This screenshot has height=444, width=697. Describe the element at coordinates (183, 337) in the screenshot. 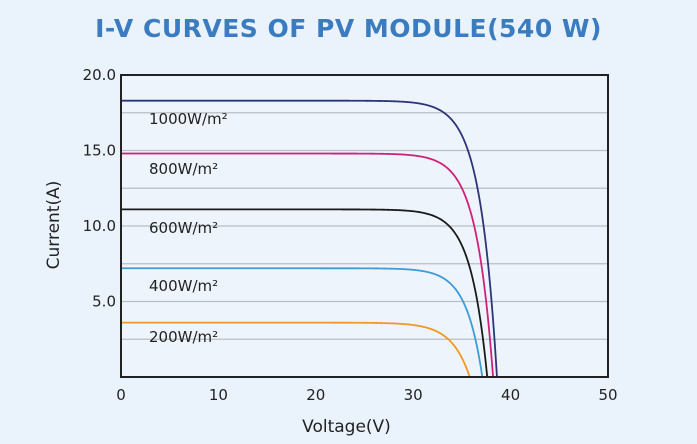

I see `series-label: 200W/m²` at that location.